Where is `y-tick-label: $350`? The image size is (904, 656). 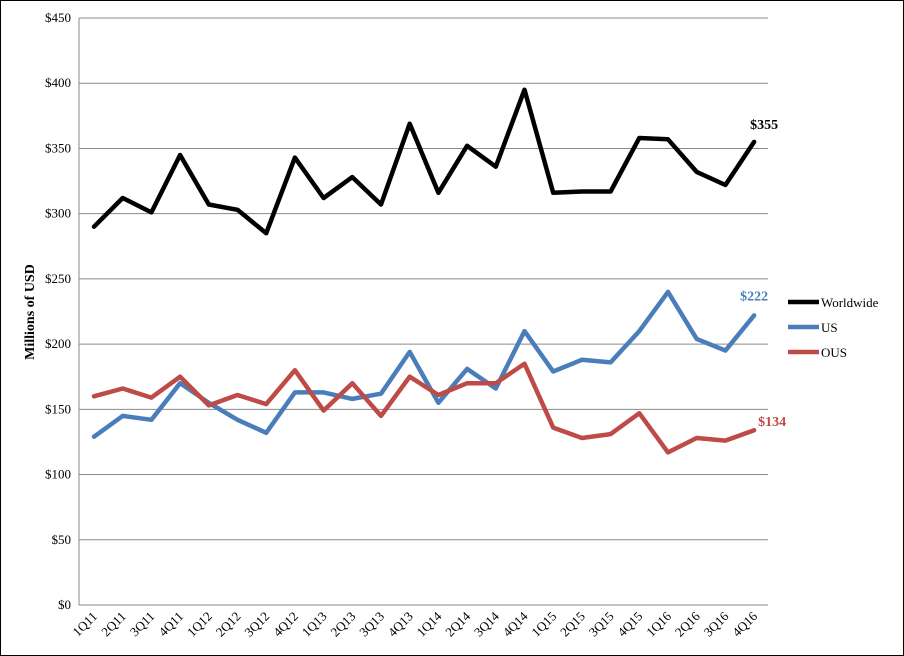 y-tick-label: $350 is located at coordinates (58, 147).